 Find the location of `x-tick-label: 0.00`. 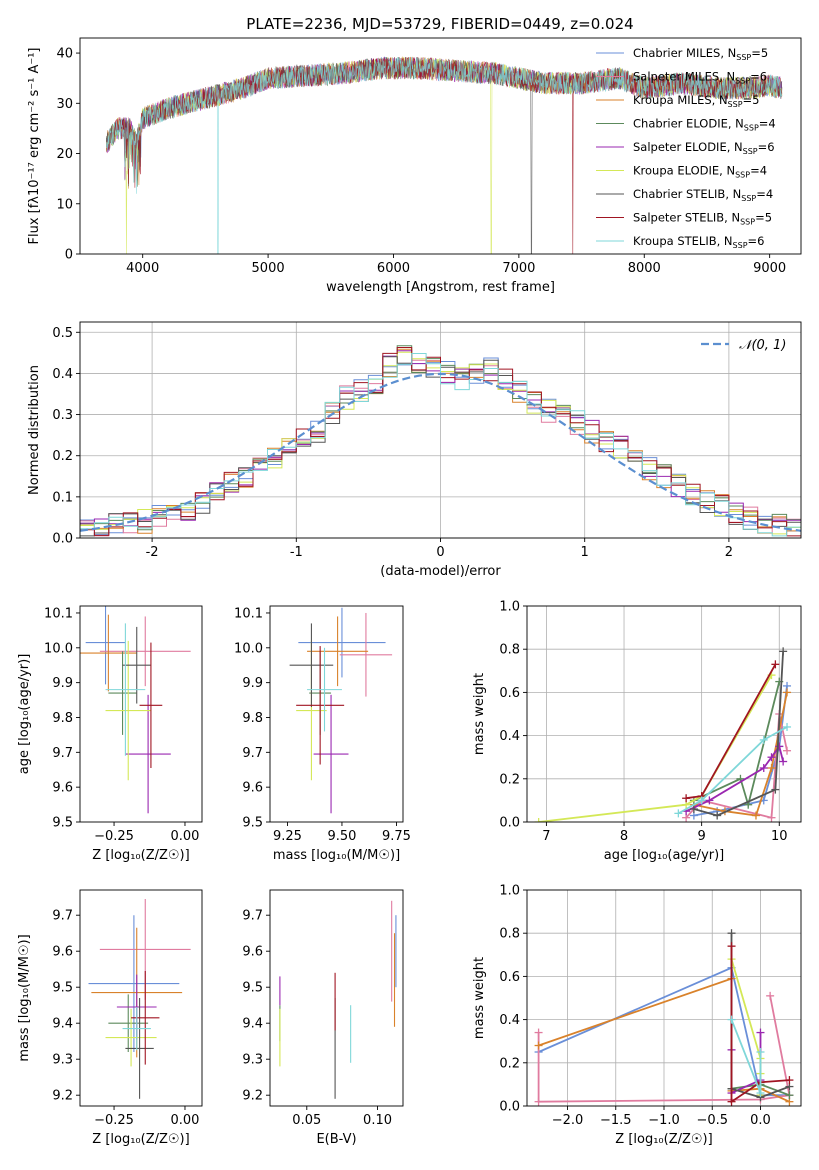

x-tick-label: 0.00 is located at coordinates (185, 1120).